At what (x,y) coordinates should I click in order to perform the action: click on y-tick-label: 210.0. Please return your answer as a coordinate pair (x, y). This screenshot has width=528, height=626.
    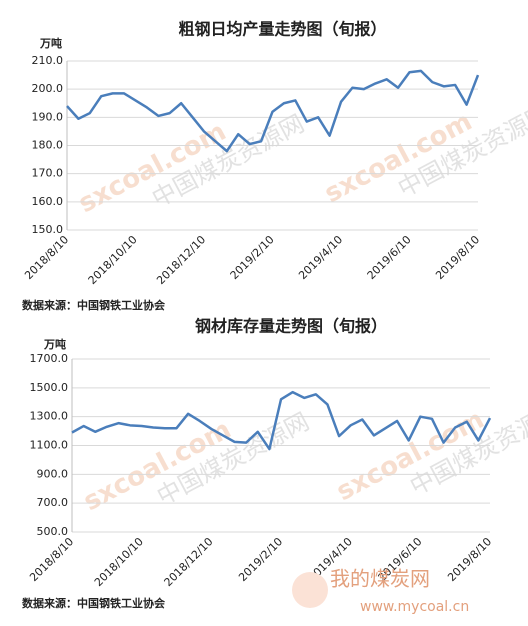
    Looking at the image, I should click on (48, 60).